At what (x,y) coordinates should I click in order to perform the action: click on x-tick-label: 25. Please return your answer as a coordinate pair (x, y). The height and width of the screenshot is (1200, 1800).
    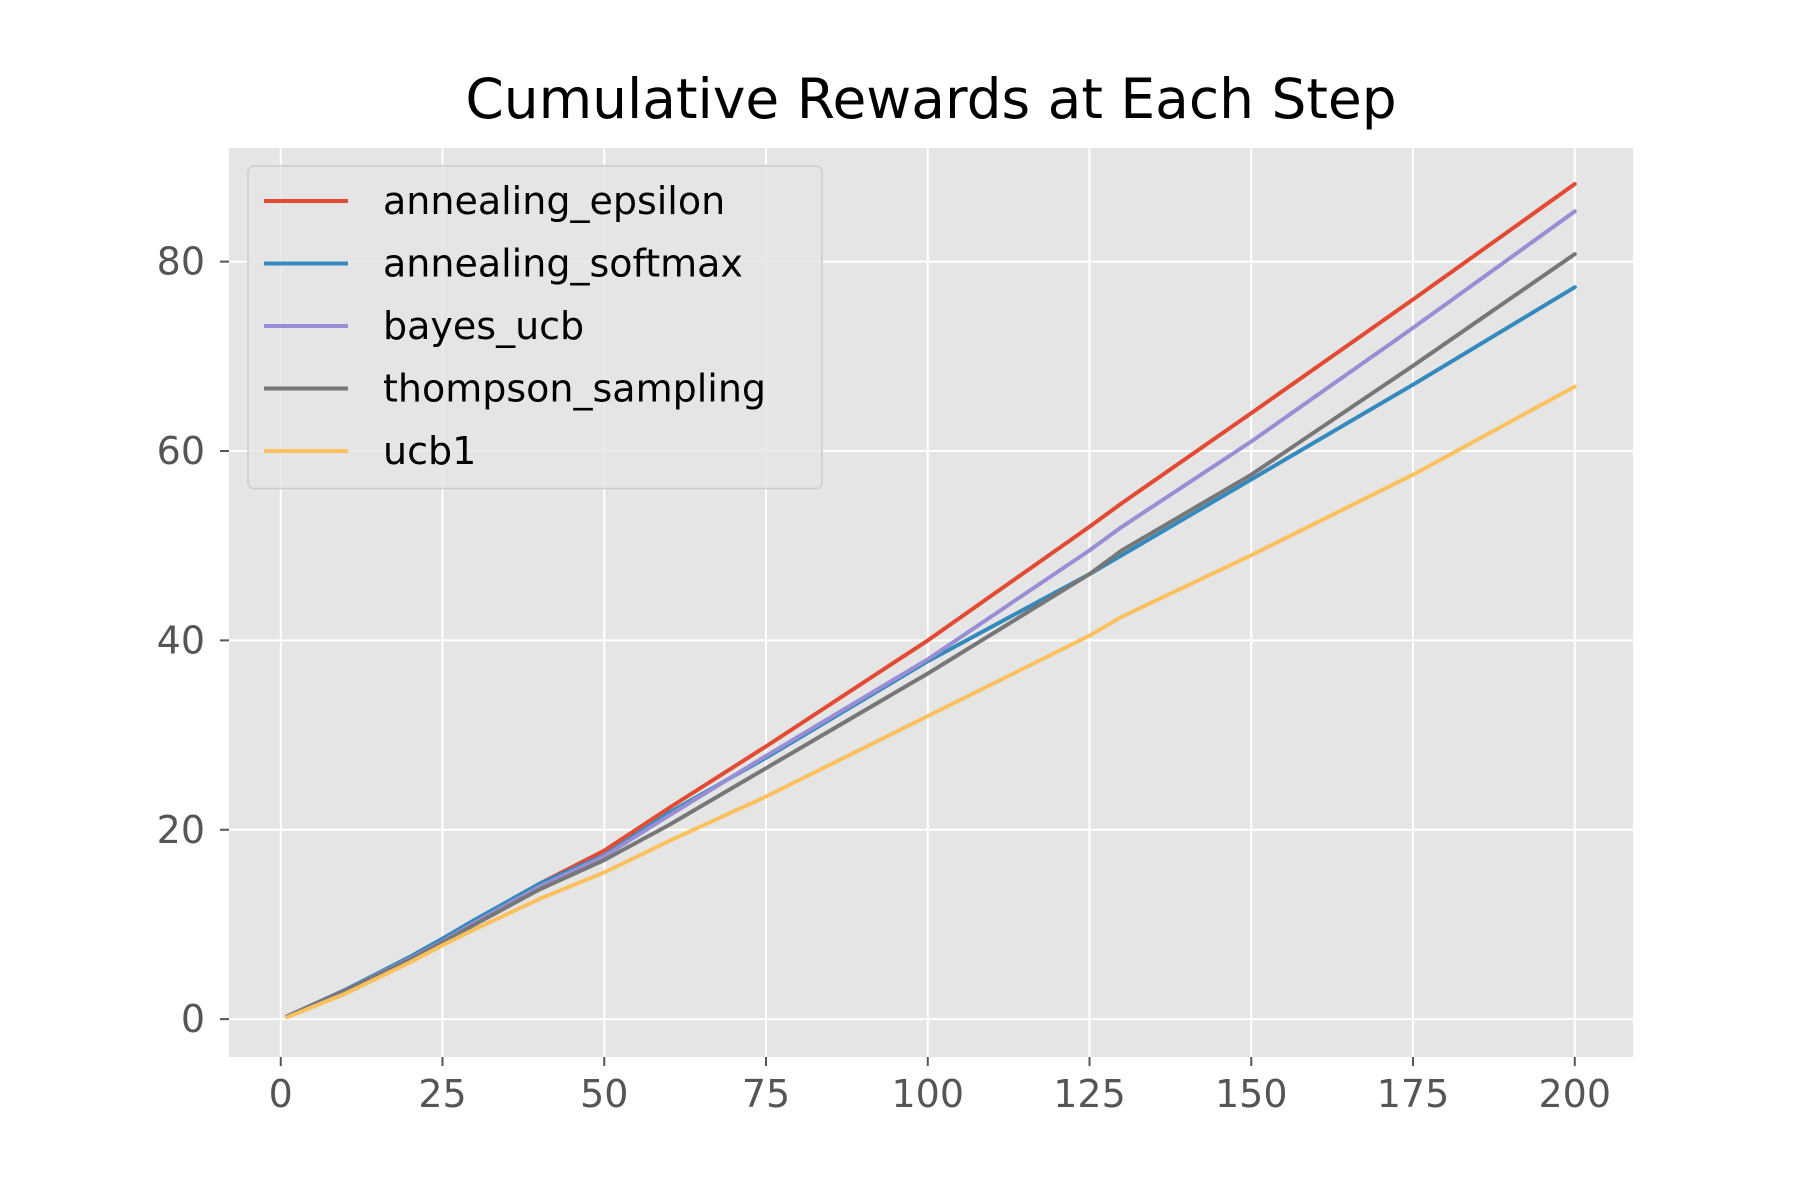
    Looking at the image, I should click on (442, 1094).